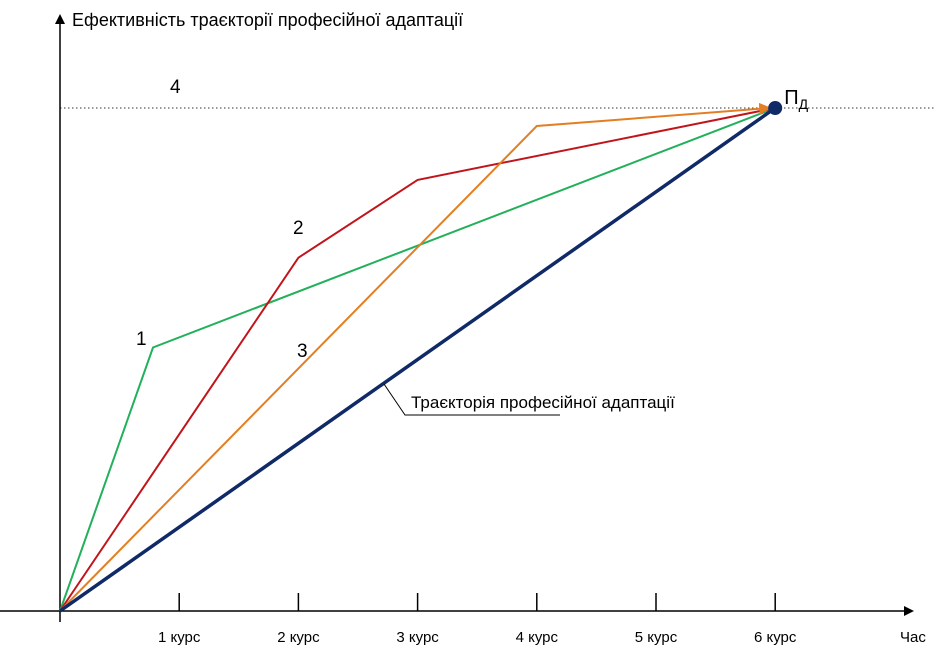  What do you see at coordinates (298, 228) in the screenshot?
I see `series-2-label: 2` at bounding box center [298, 228].